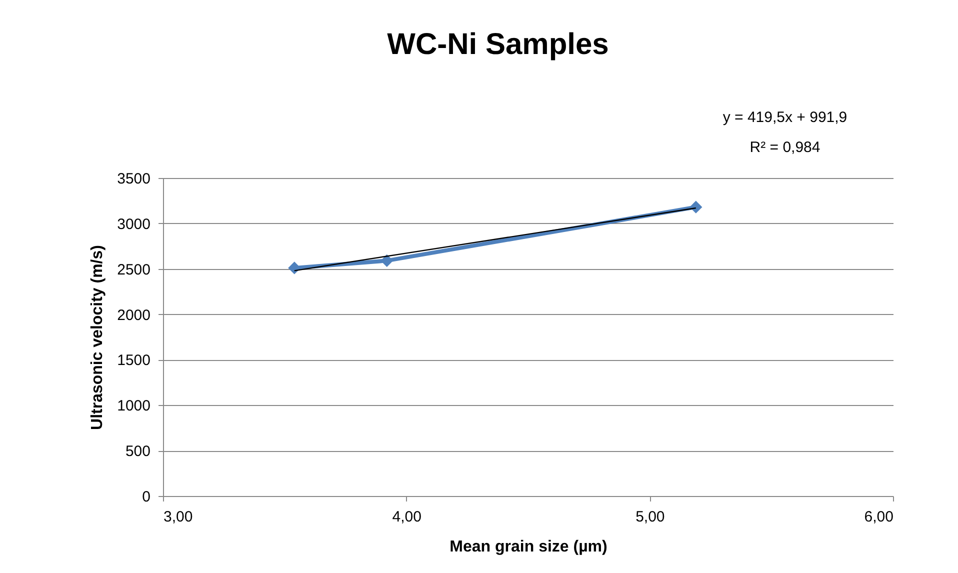 This screenshot has width=958, height=573. What do you see at coordinates (785, 117) in the screenshot?
I see `text: y = 419,5x + 991,9` at bounding box center [785, 117].